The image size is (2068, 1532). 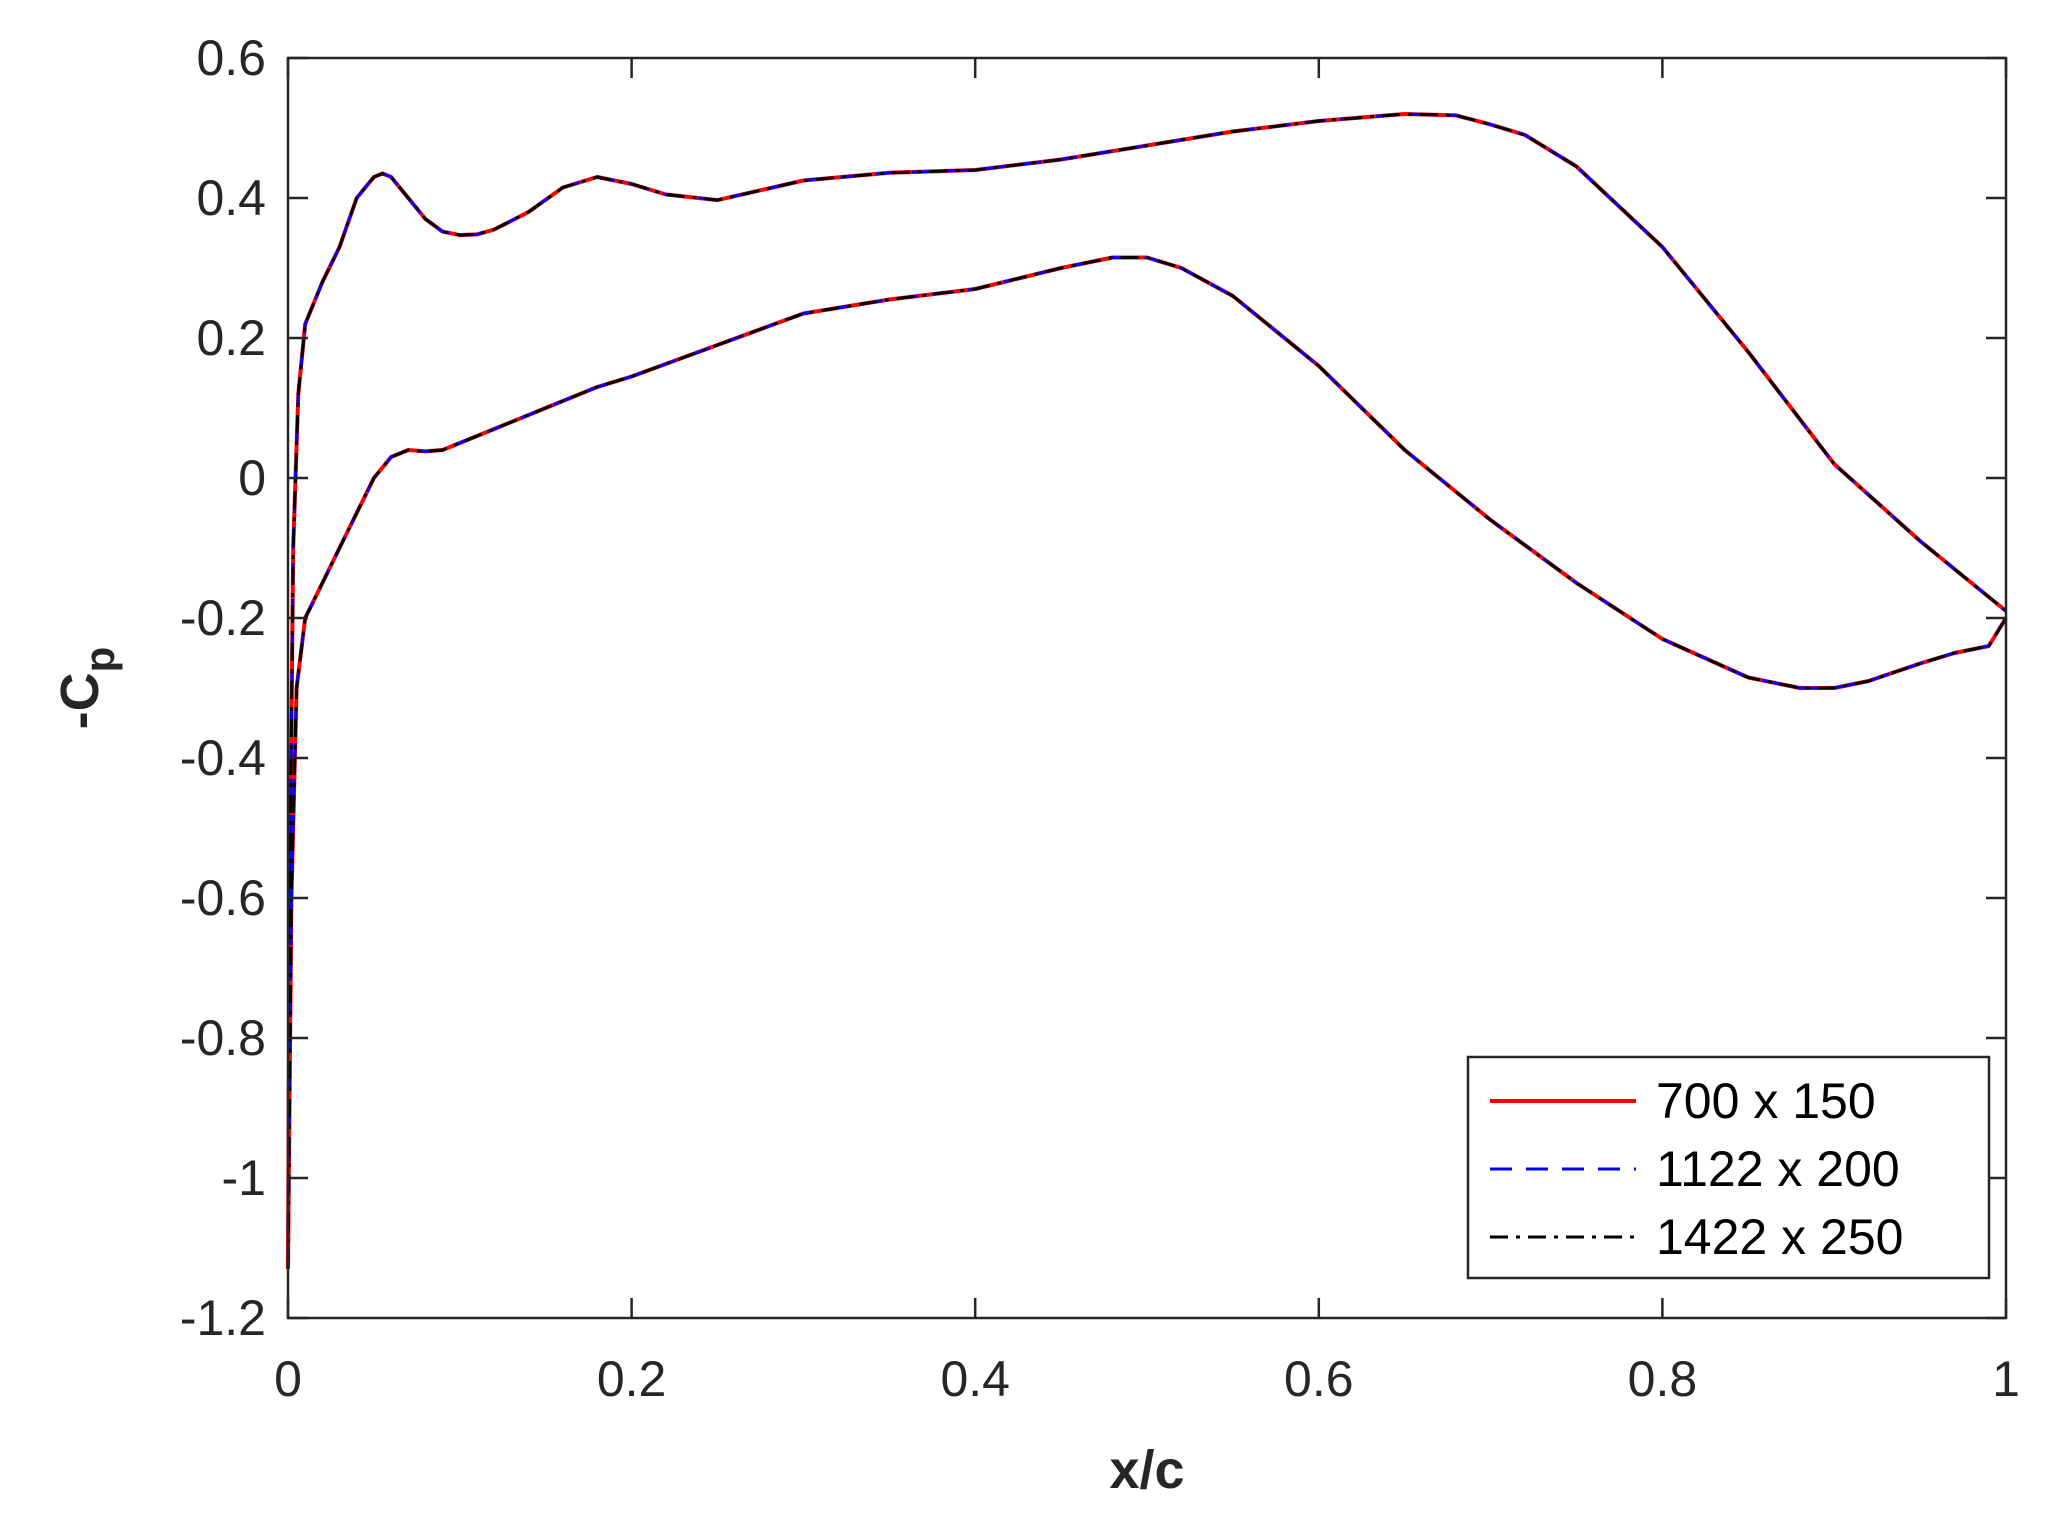 I want to click on x-tick-label: 0.2, so click(x=632, y=1379).